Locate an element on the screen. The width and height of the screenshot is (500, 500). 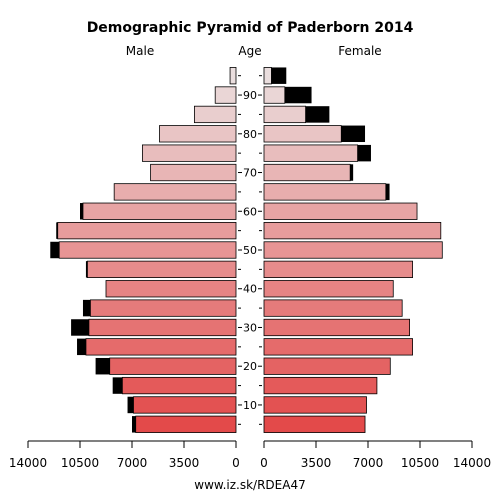
male-label: Male is located at coordinates (140, 51).